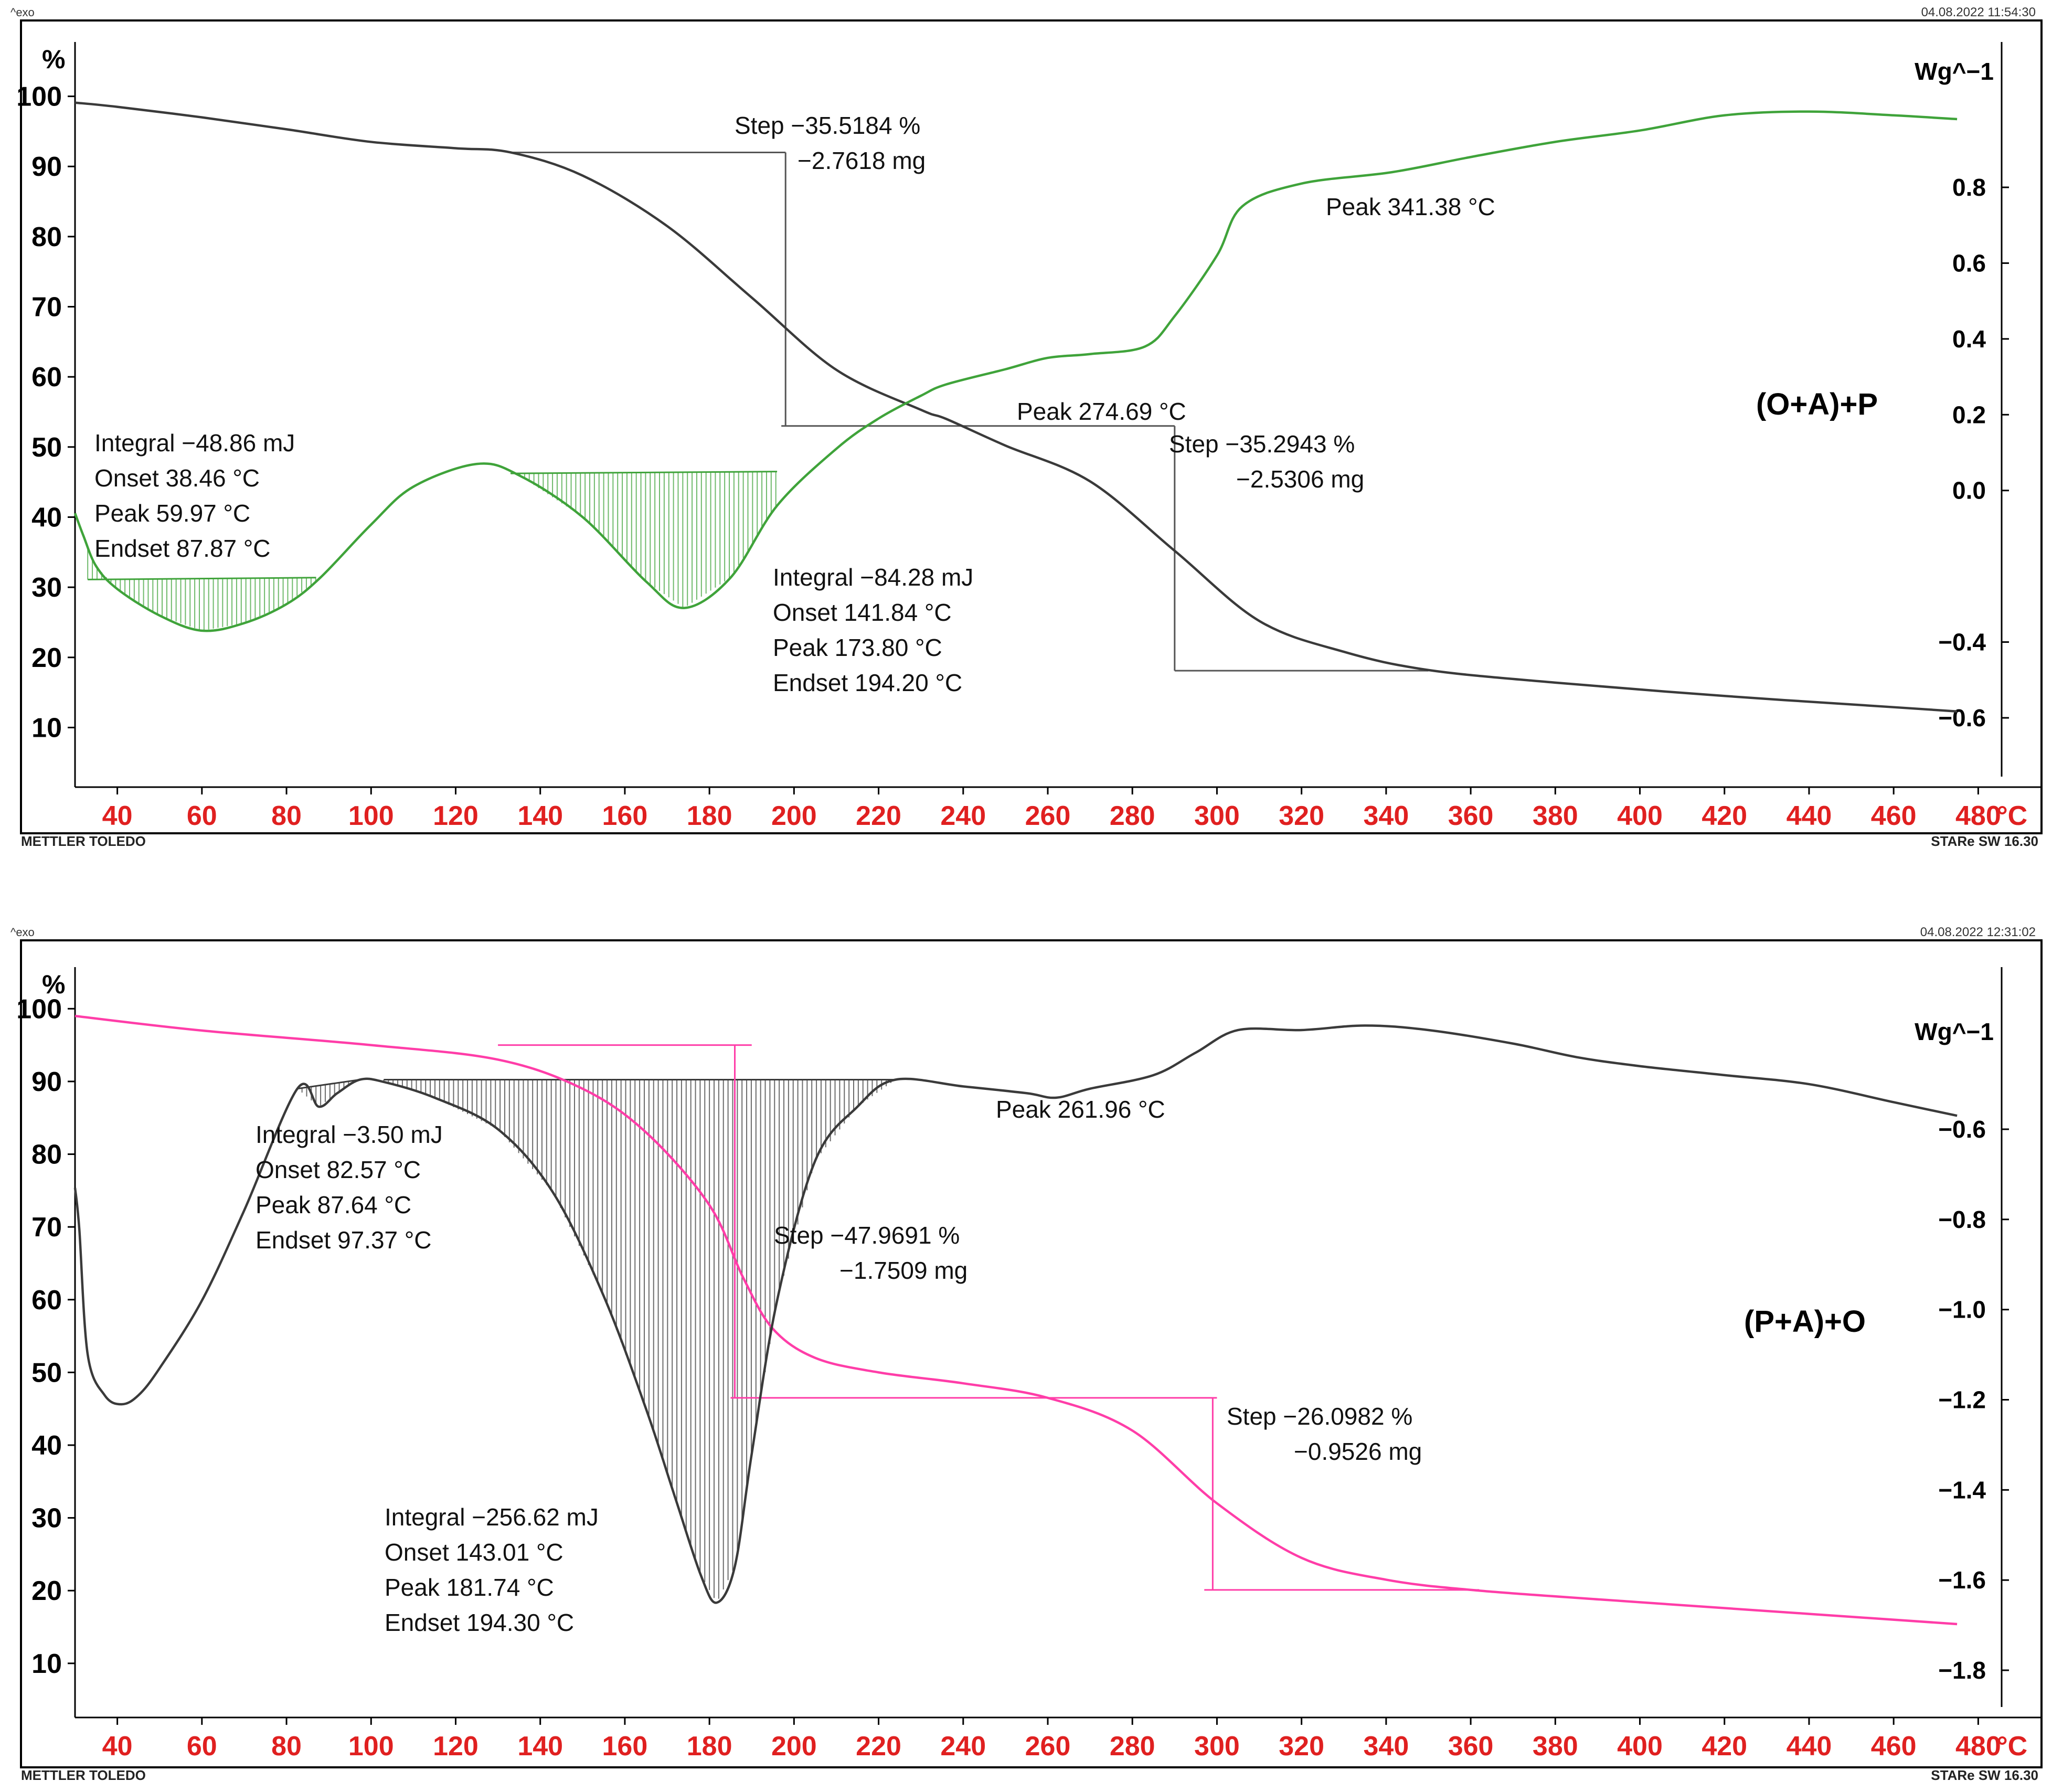  What do you see at coordinates (46, 1445) in the screenshot?
I see `left-tick-label: 40` at bounding box center [46, 1445].